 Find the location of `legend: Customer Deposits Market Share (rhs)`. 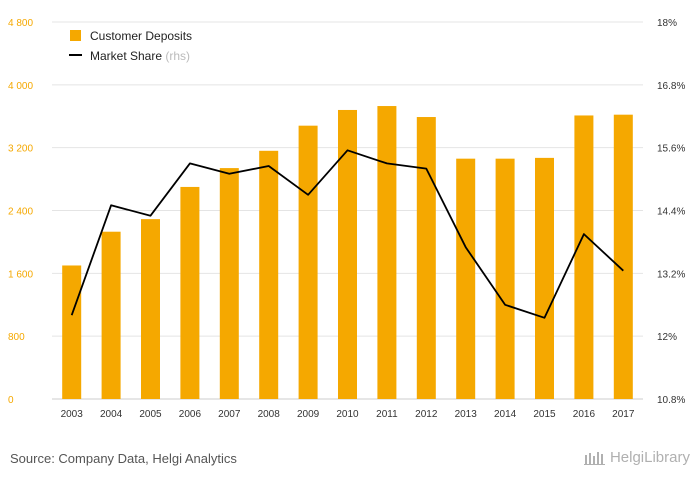

legend: Customer Deposits Market Share (rhs) is located at coordinates (130, 46).